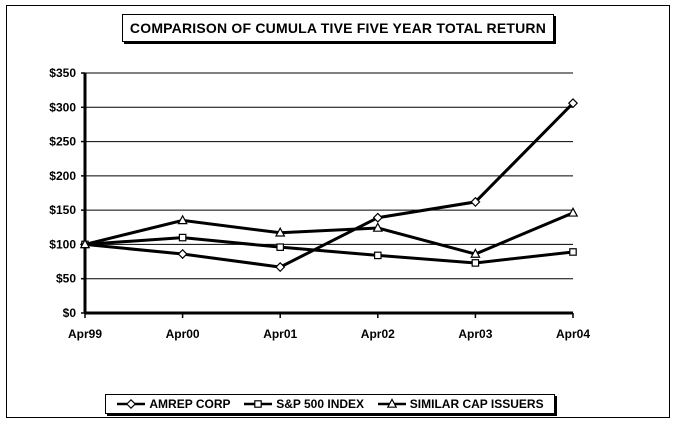 The width and height of the screenshot is (678, 424). I want to click on legend-item: S&P 500 INDEX, so click(303, 404).